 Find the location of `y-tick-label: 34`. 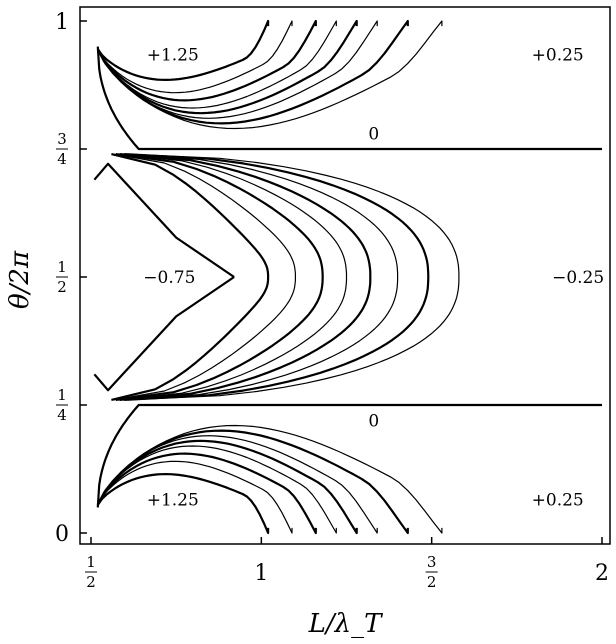

y-tick-label: 34 is located at coordinates (62, 149).